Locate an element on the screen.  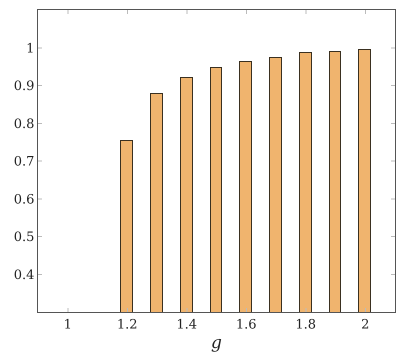
x-tick-label: 1.4 is located at coordinates (187, 325).